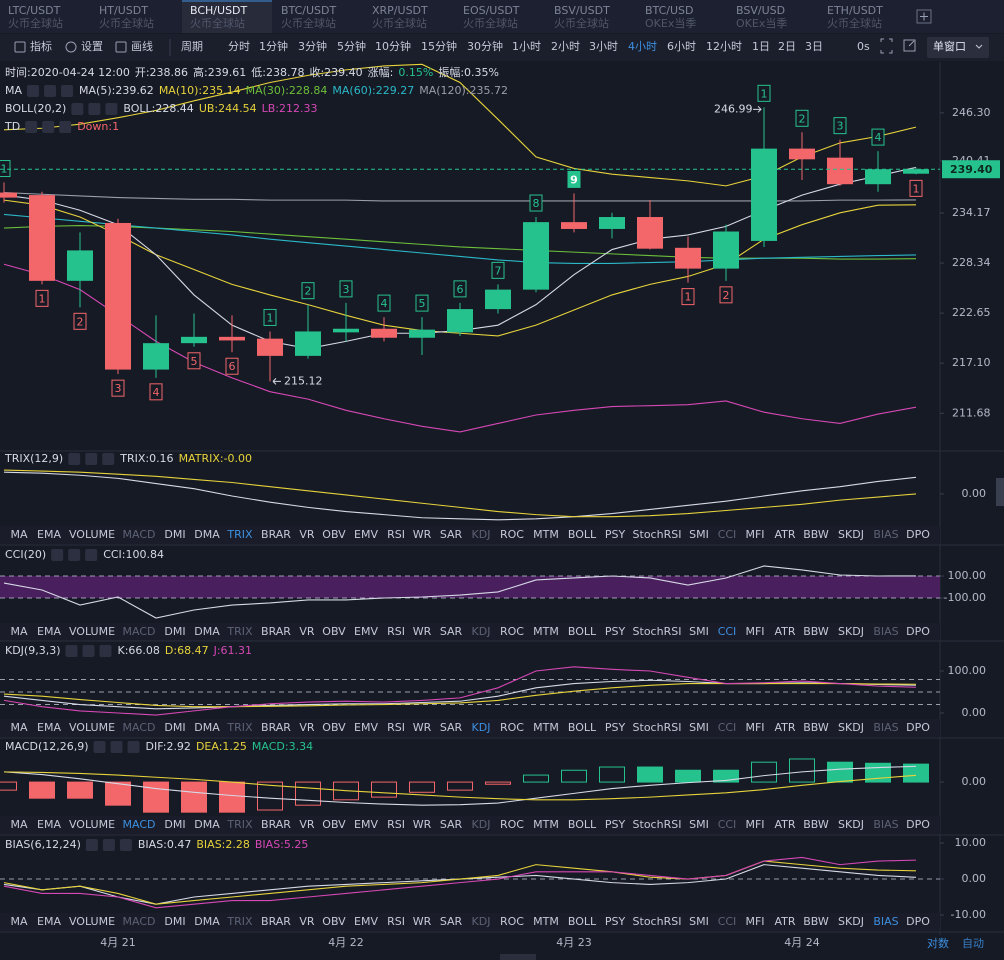  I want to click on tool-button: 画线, so click(142, 46).